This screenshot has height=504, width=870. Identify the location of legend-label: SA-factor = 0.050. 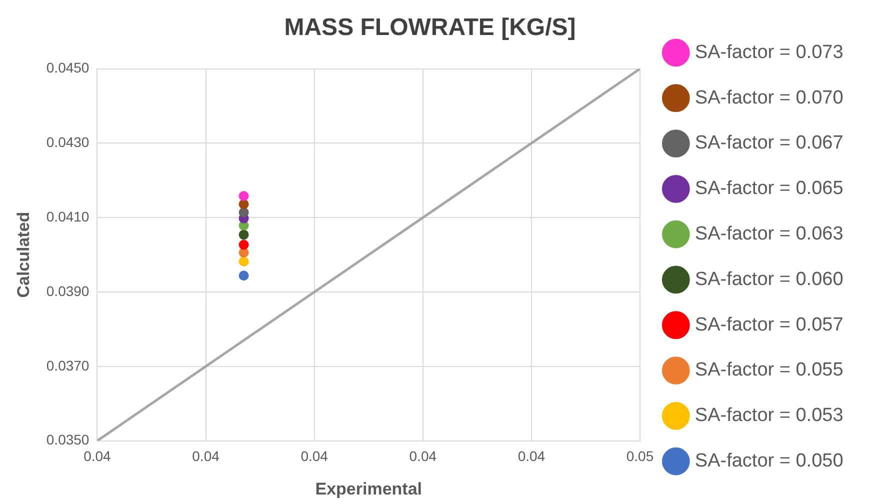
(769, 461).